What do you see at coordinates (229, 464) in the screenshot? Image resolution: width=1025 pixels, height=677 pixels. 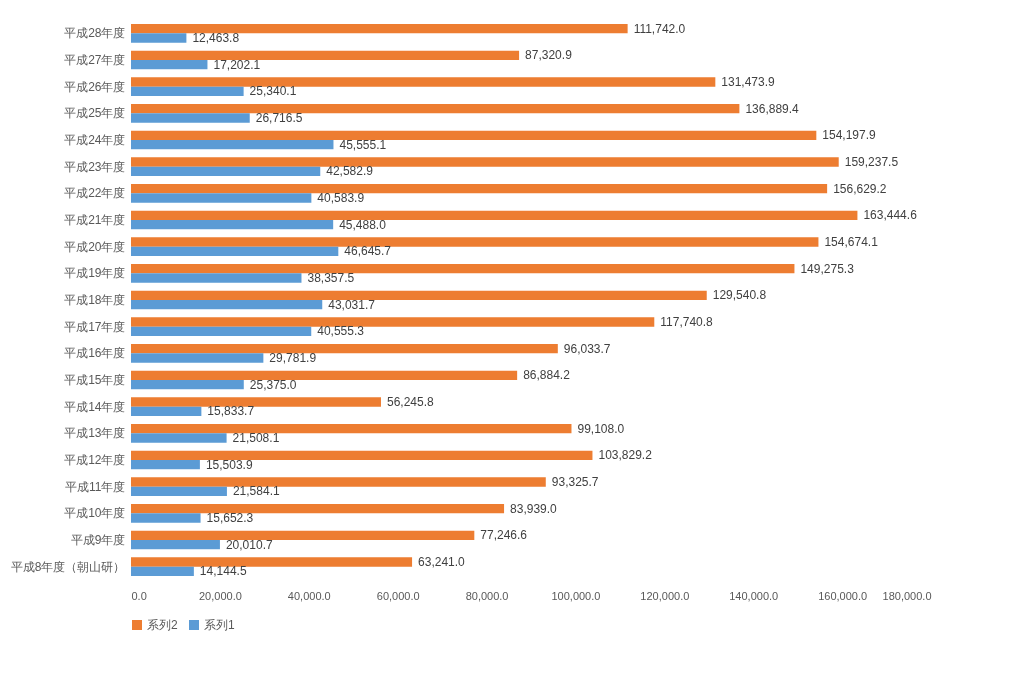 I see `data-label: 15,503.9` at bounding box center [229, 464].